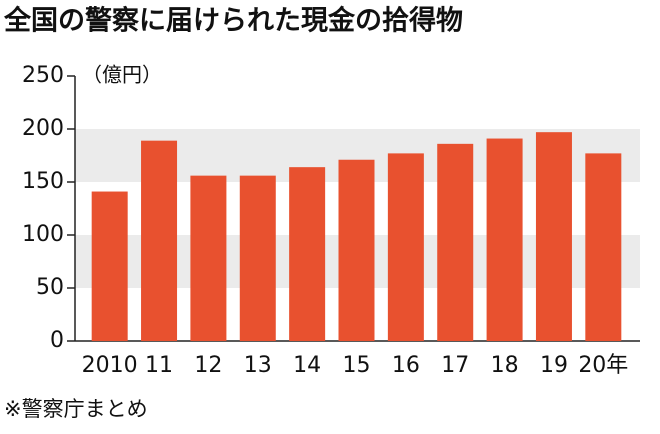  What do you see at coordinates (43, 128) in the screenshot?
I see `y-tick-label: 200` at bounding box center [43, 128].